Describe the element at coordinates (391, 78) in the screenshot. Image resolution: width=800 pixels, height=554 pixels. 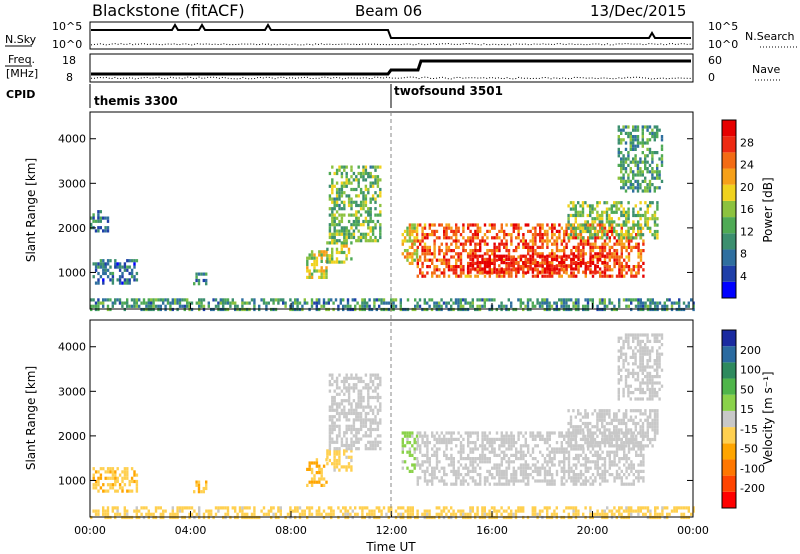
I see `nave-line` at that location.